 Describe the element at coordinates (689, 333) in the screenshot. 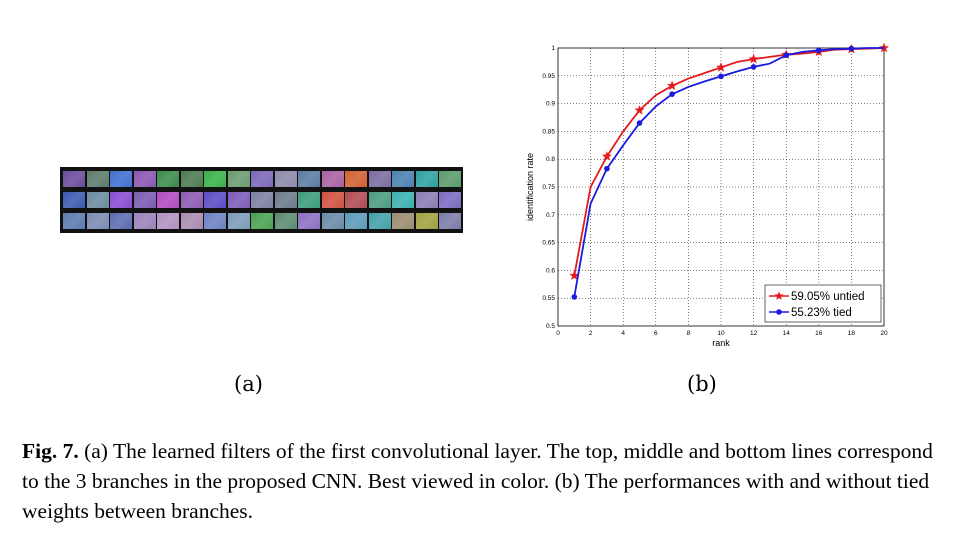

I see `x-tick-label: 8` at that location.